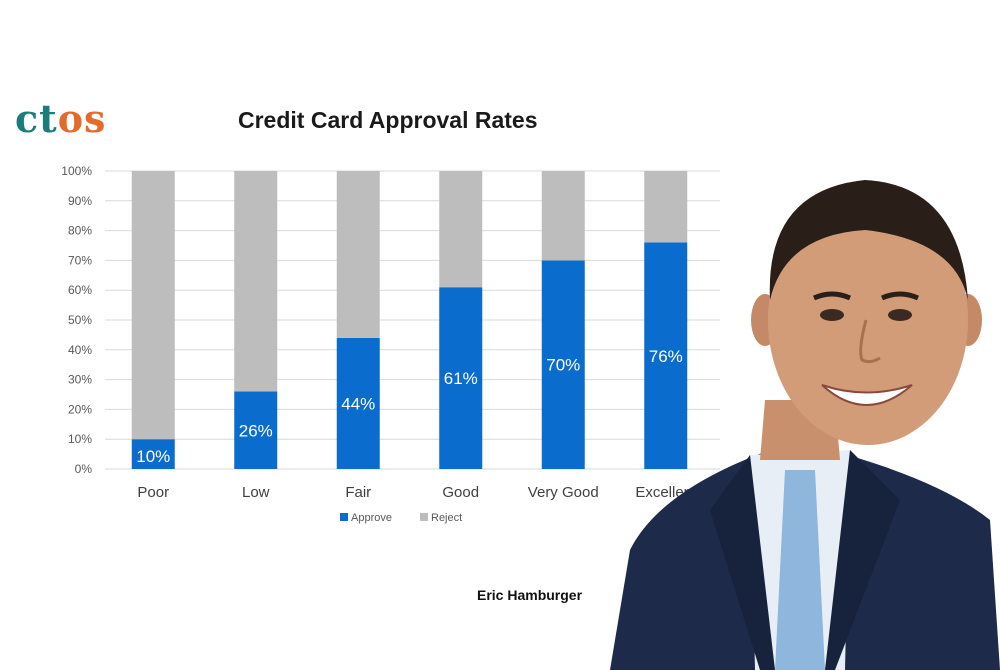  What do you see at coordinates (80, 439) in the screenshot?
I see `y-tick-label: 10%` at bounding box center [80, 439].